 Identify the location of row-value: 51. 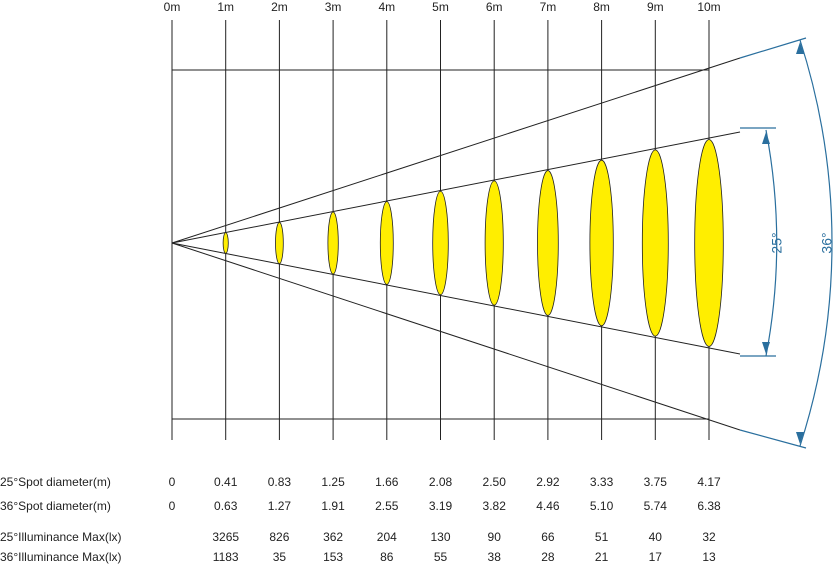
(602, 537).